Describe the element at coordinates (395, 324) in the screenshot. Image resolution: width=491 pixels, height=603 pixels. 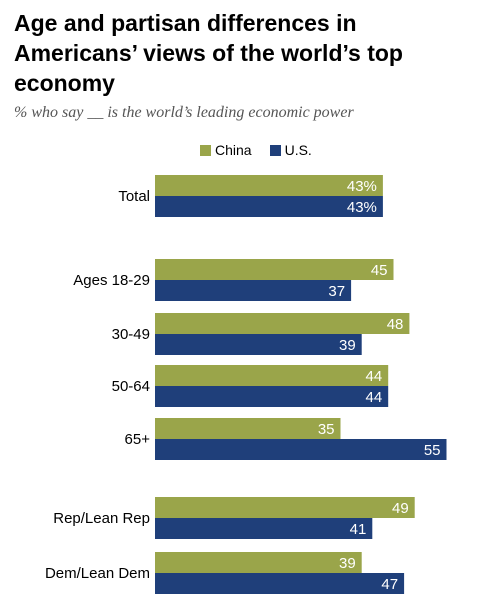
I see `data-label-china: 48` at that location.